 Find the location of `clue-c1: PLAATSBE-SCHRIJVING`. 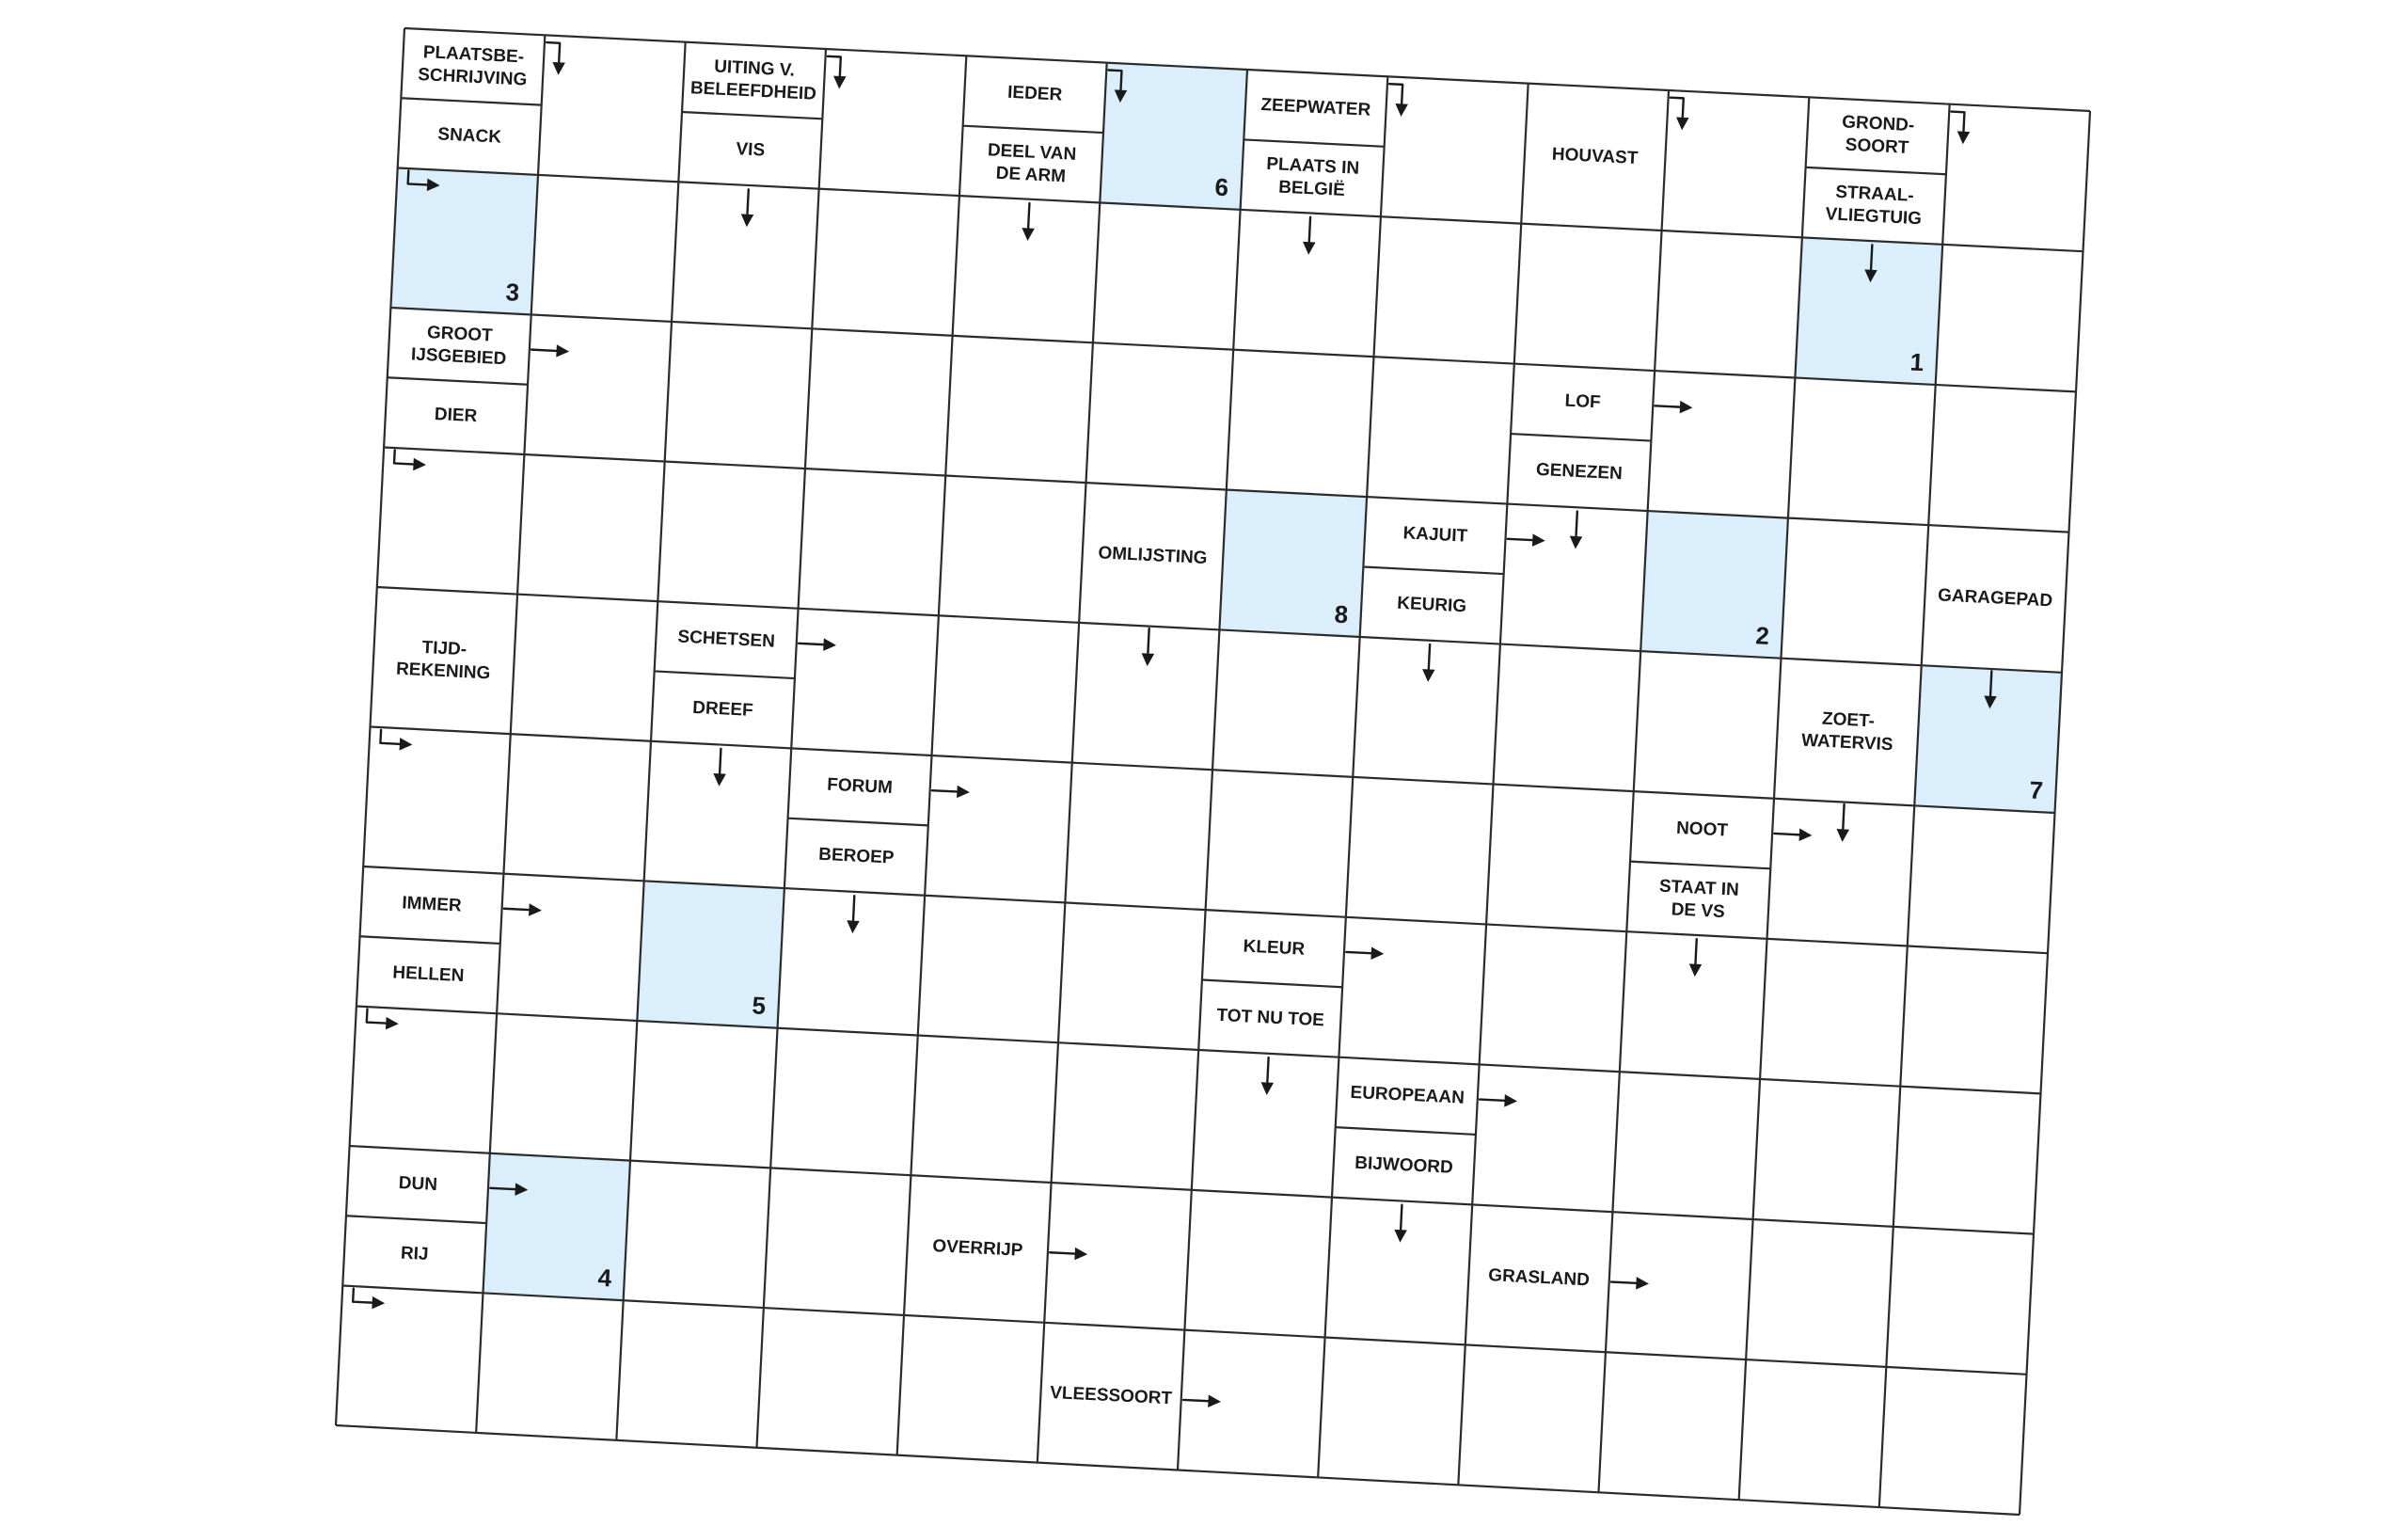

clue-c1: PLAATSBE-SCHRIJVING is located at coordinates (492, 64).